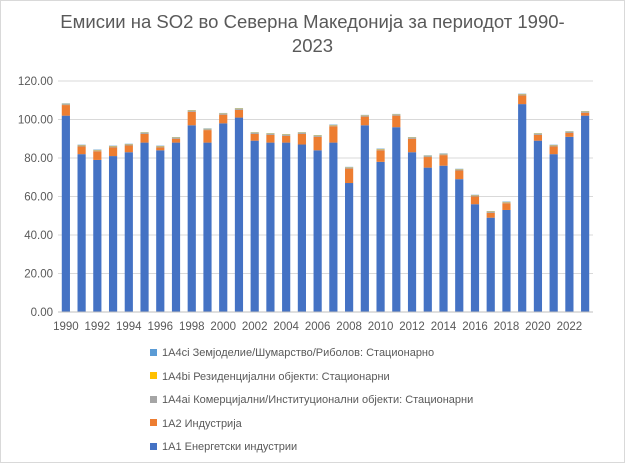  Describe the element at coordinates (223, 327) in the screenshot. I see `x-tick-label: 2000` at that location.